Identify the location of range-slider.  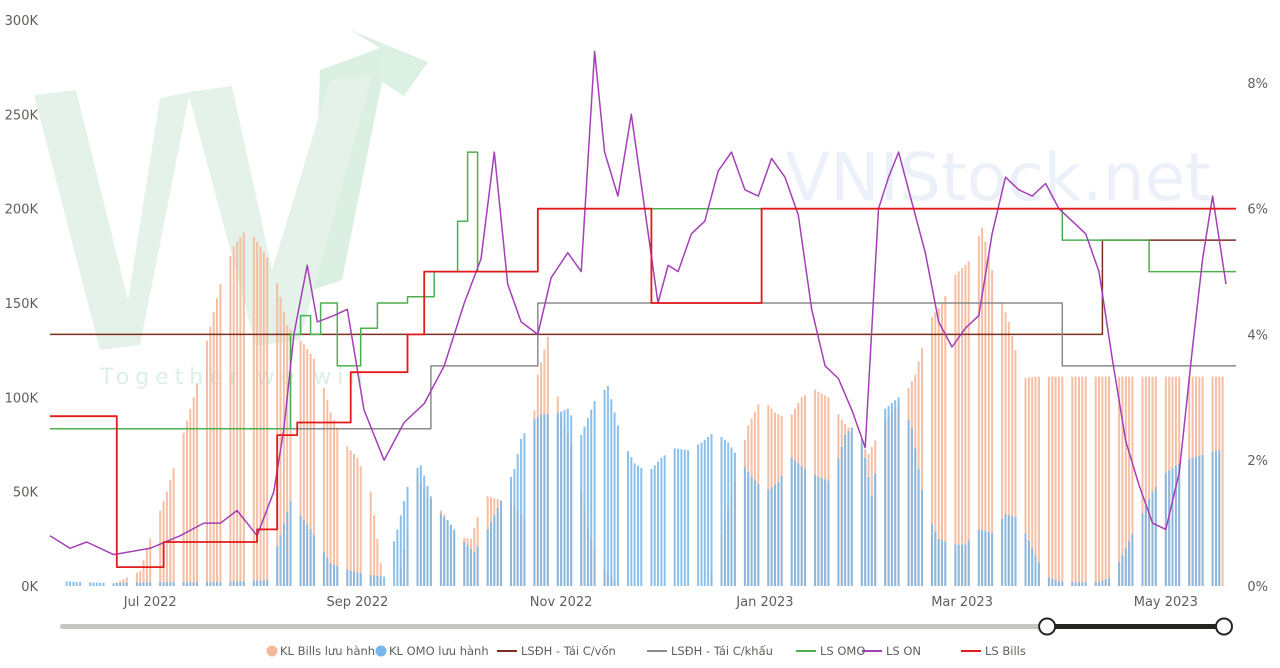
(646, 626).